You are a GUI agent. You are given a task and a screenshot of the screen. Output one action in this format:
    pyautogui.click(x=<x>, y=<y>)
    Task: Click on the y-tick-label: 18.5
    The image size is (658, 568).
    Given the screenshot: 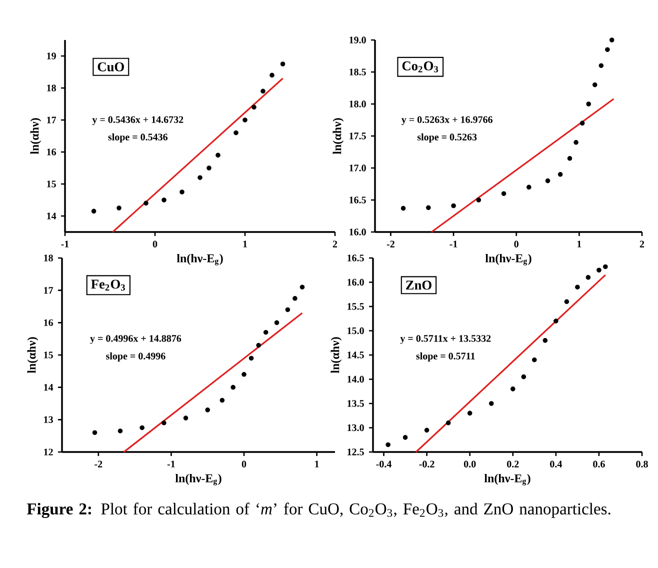 What is the action you would take?
    pyautogui.click(x=358, y=72)
    